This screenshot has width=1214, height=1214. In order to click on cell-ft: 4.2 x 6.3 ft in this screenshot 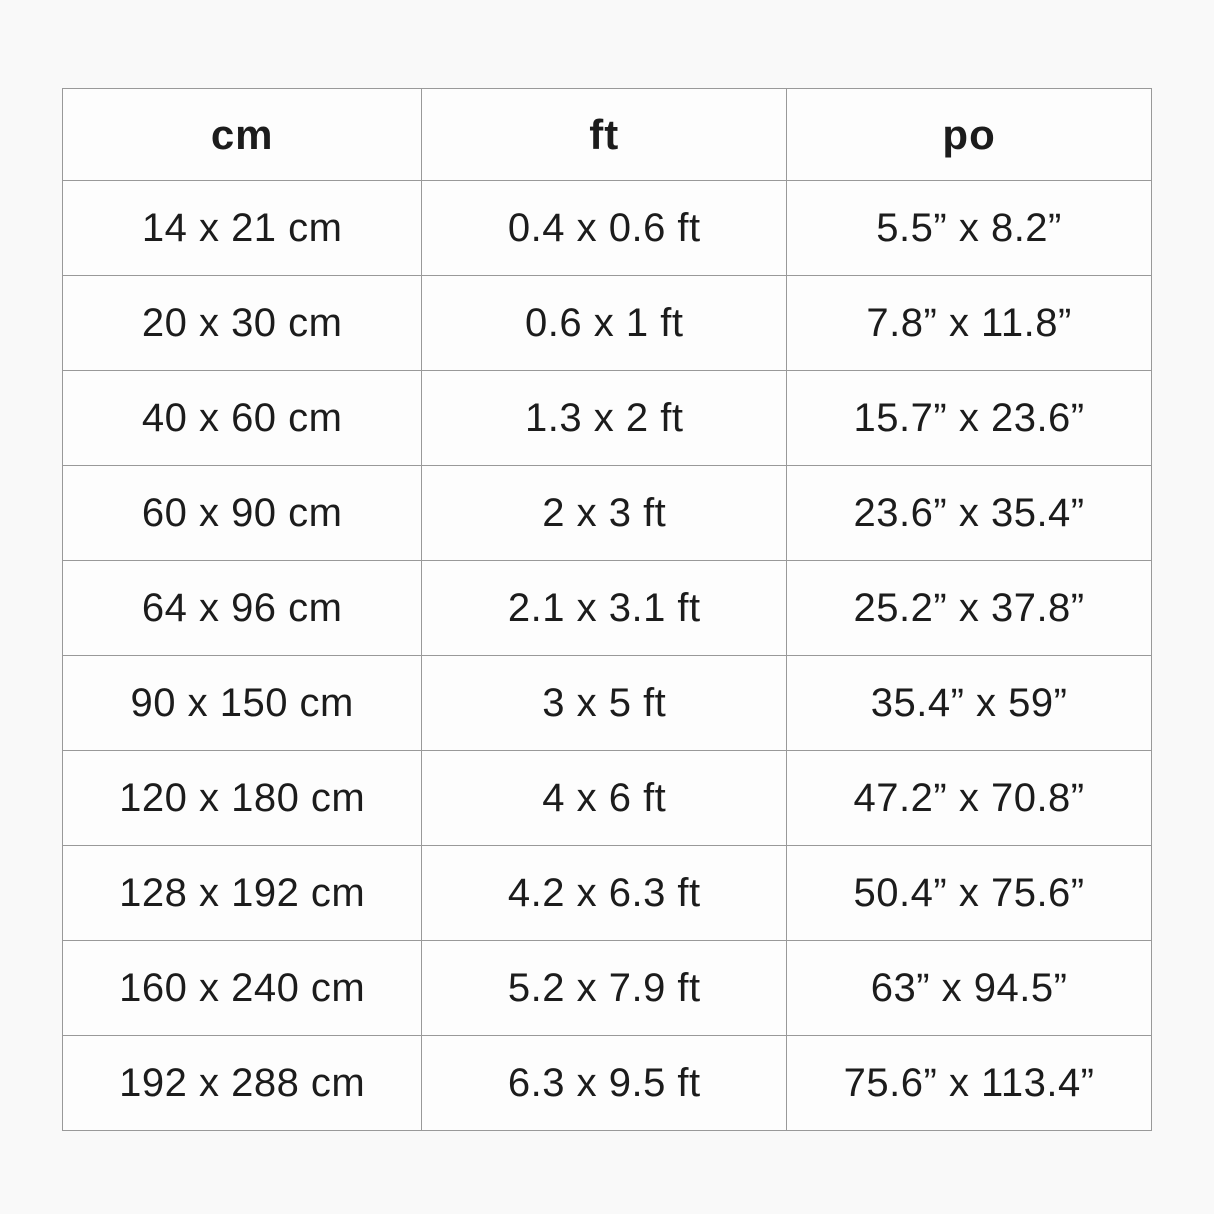, I will do `click(604, 893)`.